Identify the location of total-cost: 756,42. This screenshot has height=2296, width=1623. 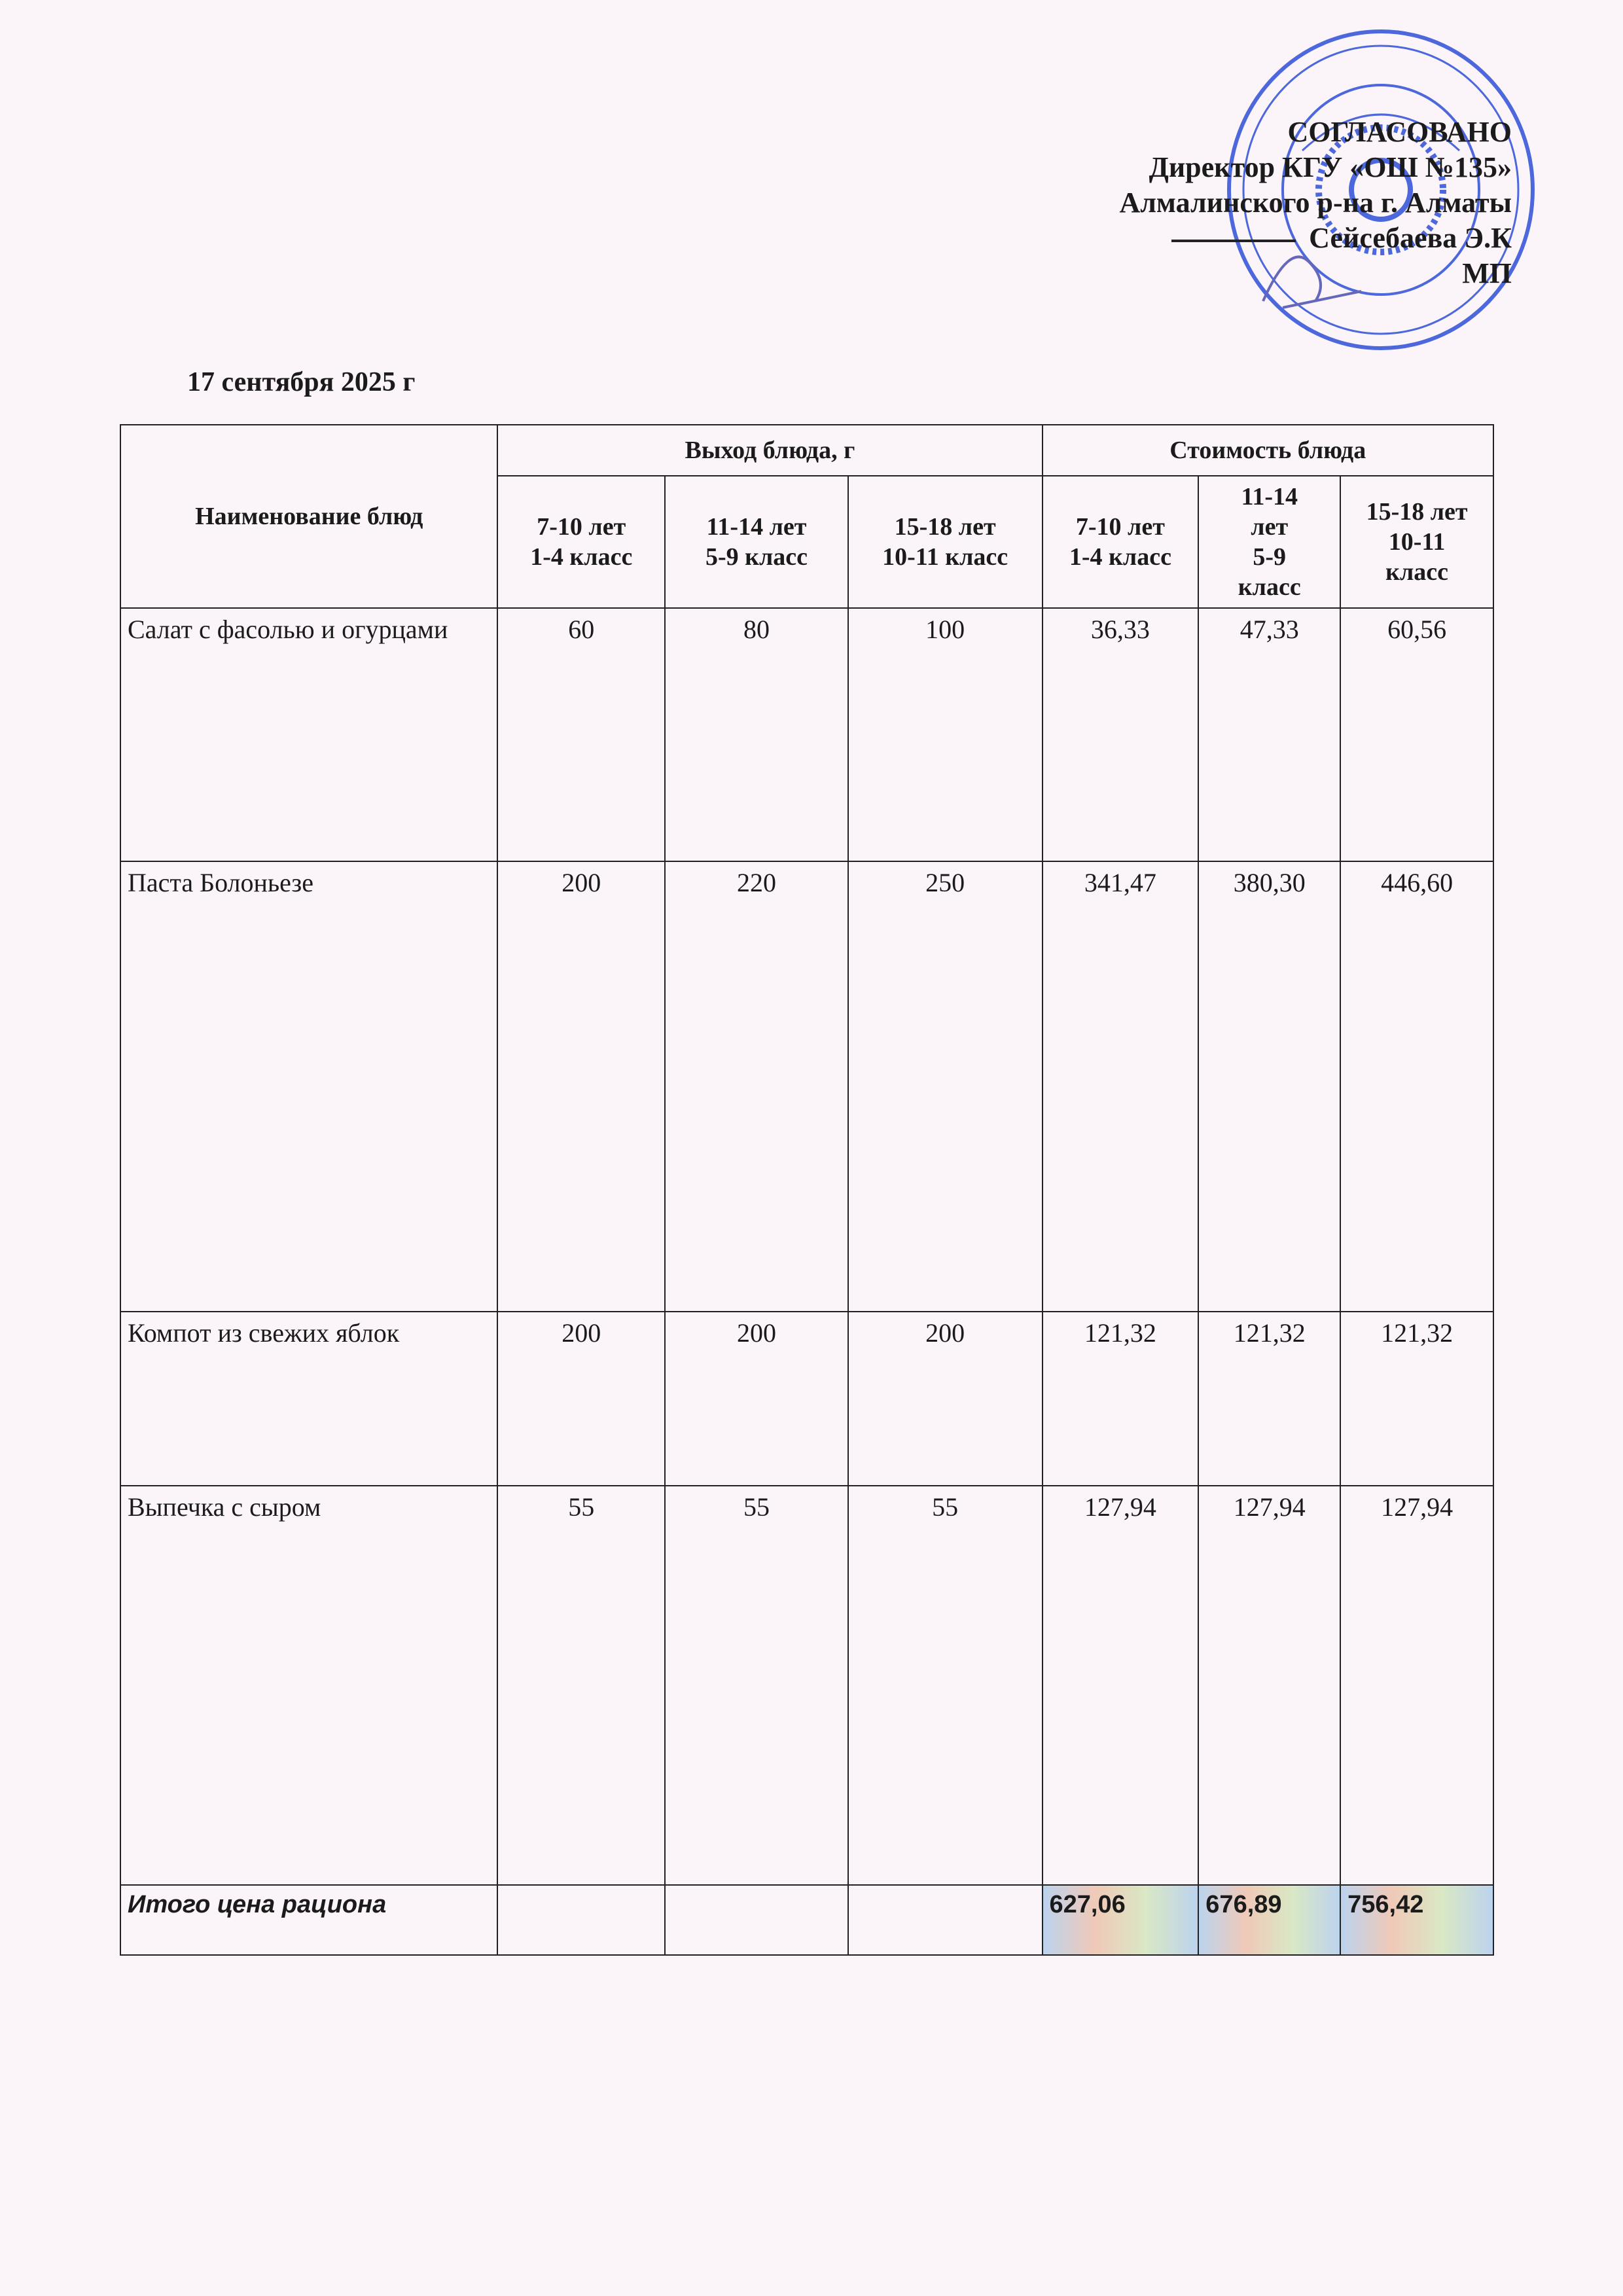
(1417, 1920).